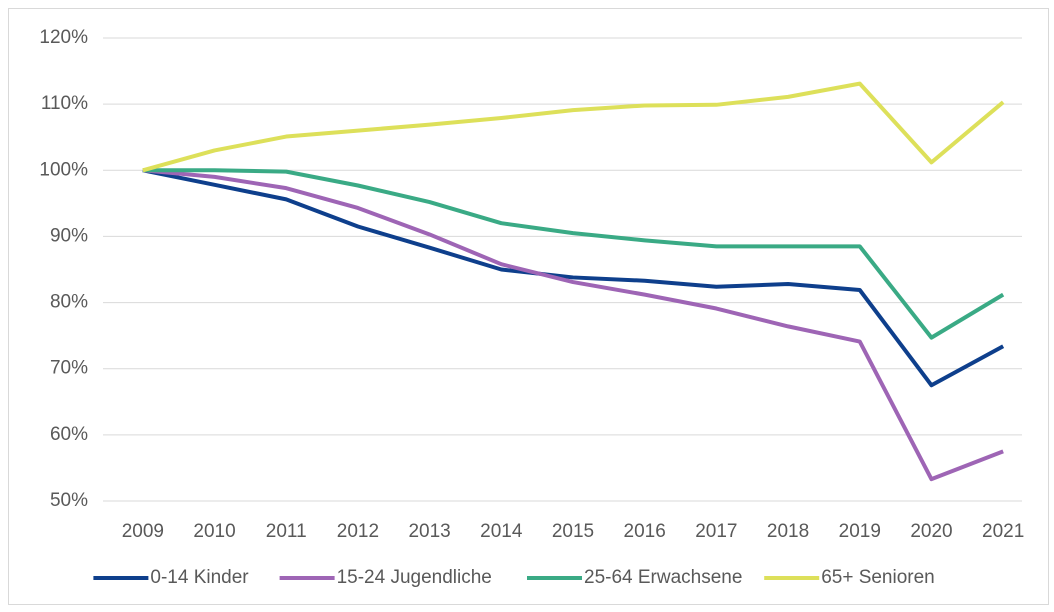 The height and width of the screenshot is (612, 1054). What do you see at coordinates (69, 434) in the screenshot?
I see `y-tick-label: 60%` at bounding box center [69, 434].